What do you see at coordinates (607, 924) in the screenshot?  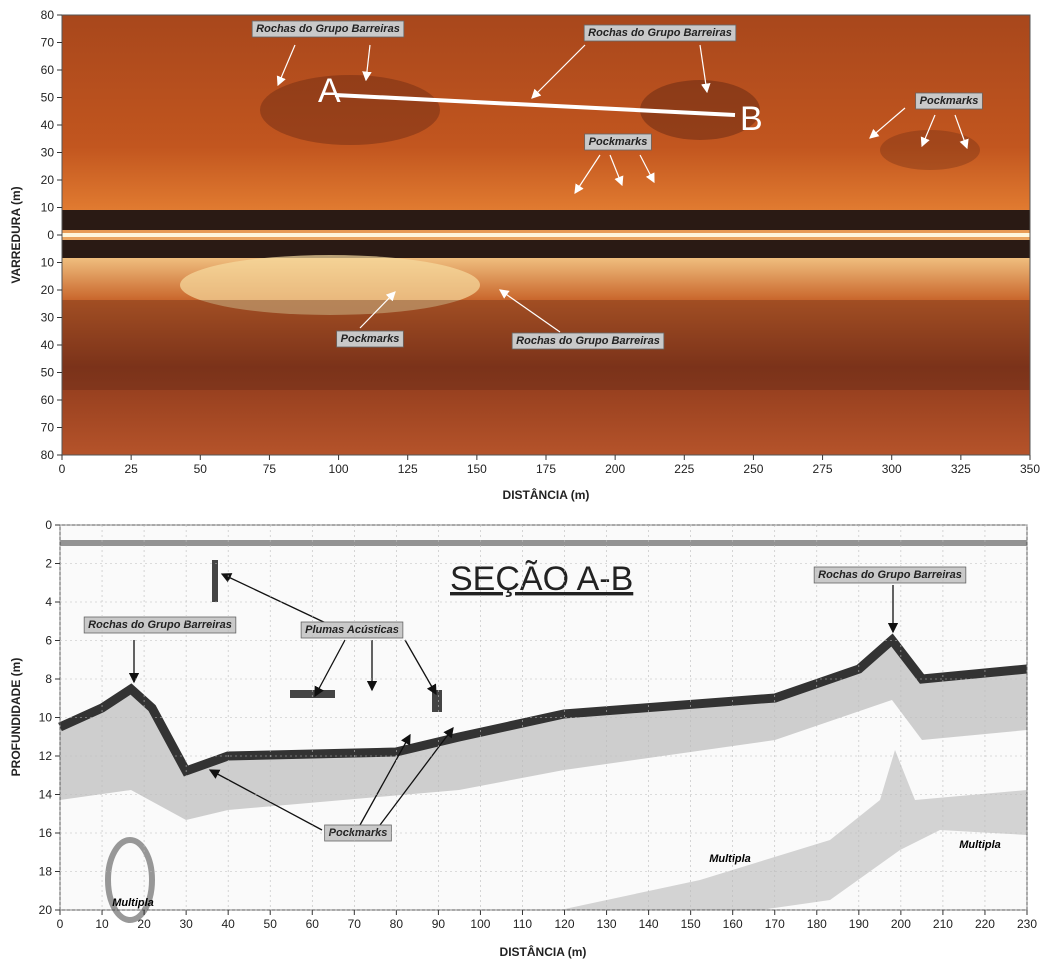 I see `x-tick-label: 130` at bounding box center [607, 924].